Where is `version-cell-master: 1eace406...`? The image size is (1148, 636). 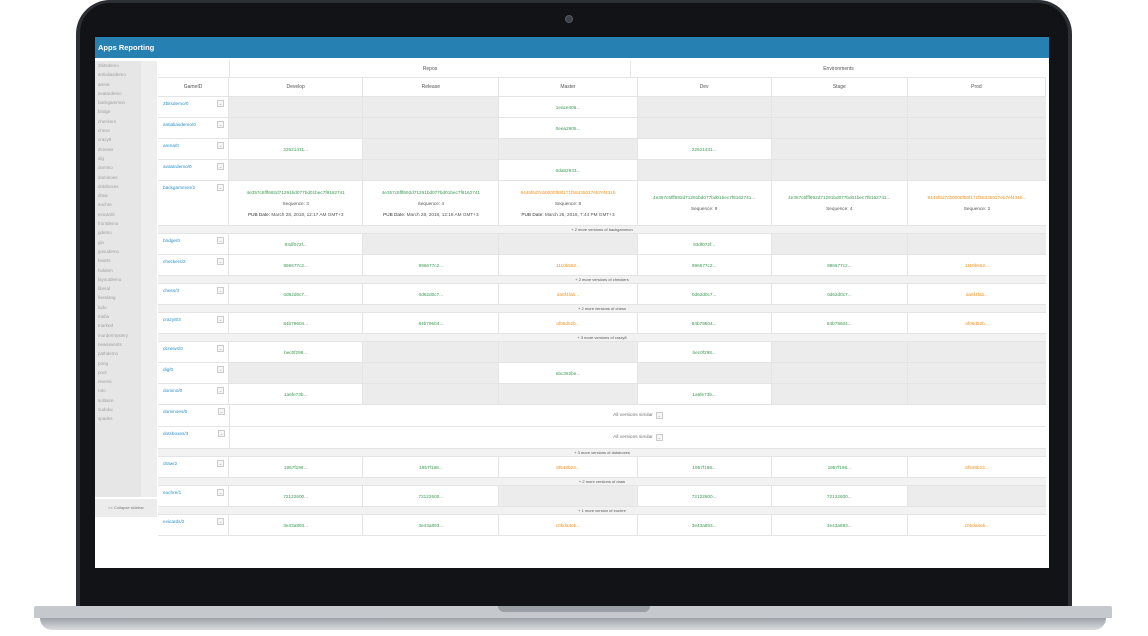 version-cell-master: 1eace406... is located at coordinates (568, 107).